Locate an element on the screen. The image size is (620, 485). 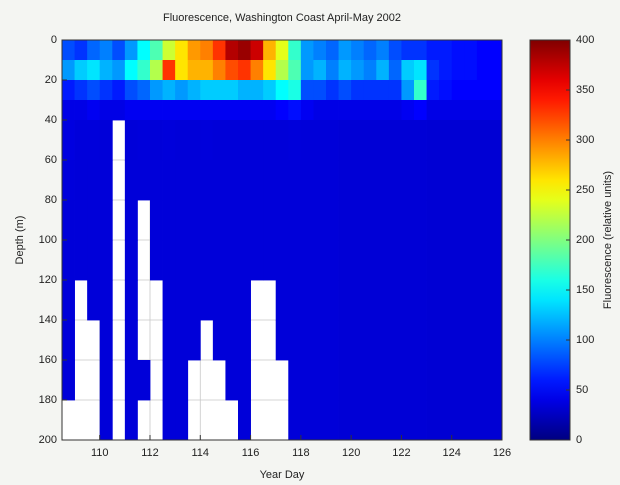
colorbar-tick-label: 200 is located at coordinates (585, 240).